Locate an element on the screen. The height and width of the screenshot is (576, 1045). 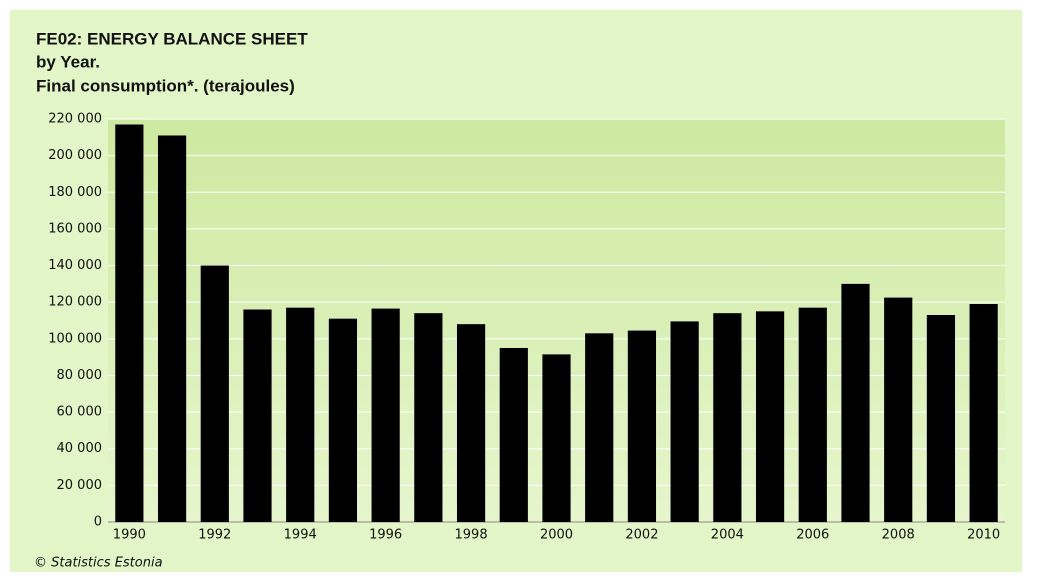
x-tick-label: 1992 is located at coordinates (214, 535).